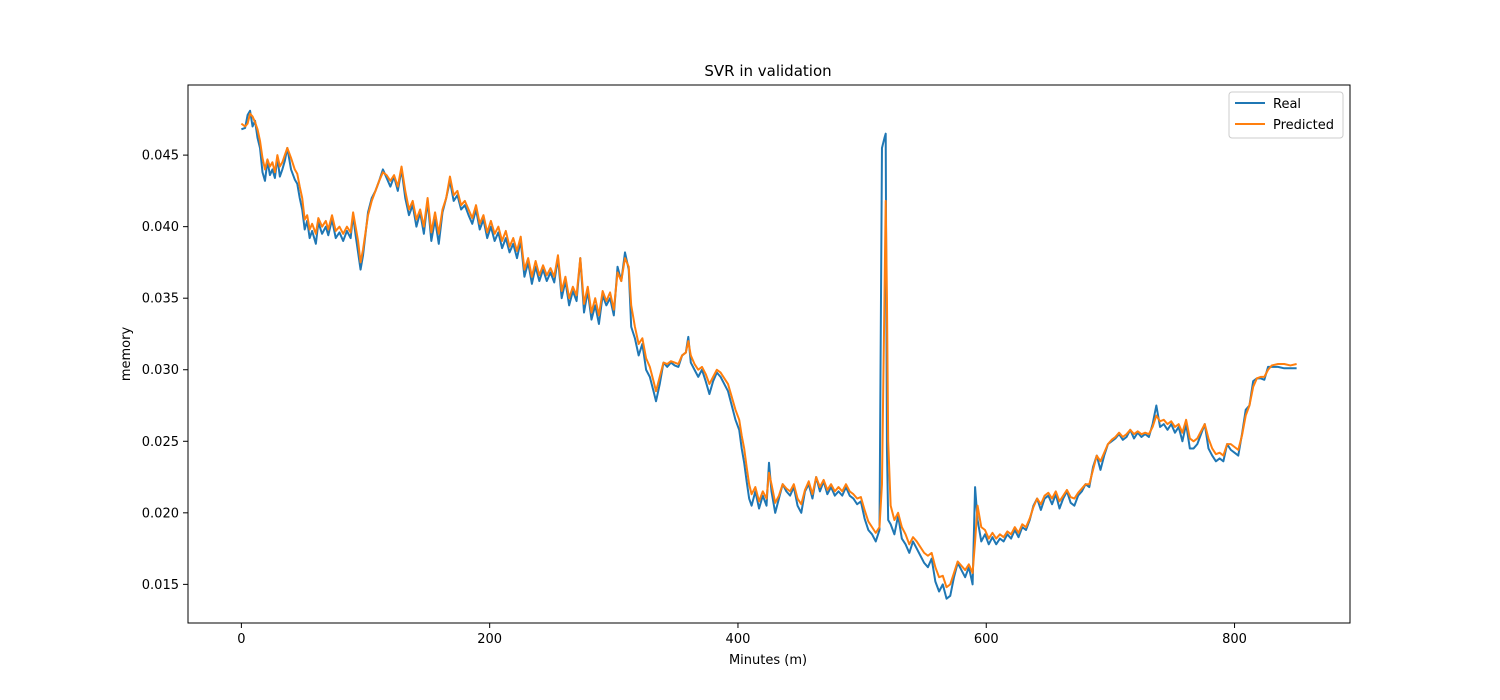 Image resolution: width=1500 pixels, height=700 pixels. What do you see at coordinates (160, 442) in the screenshot?
I see `y-tick-label: 0.025` at bounding box center [160, 442].